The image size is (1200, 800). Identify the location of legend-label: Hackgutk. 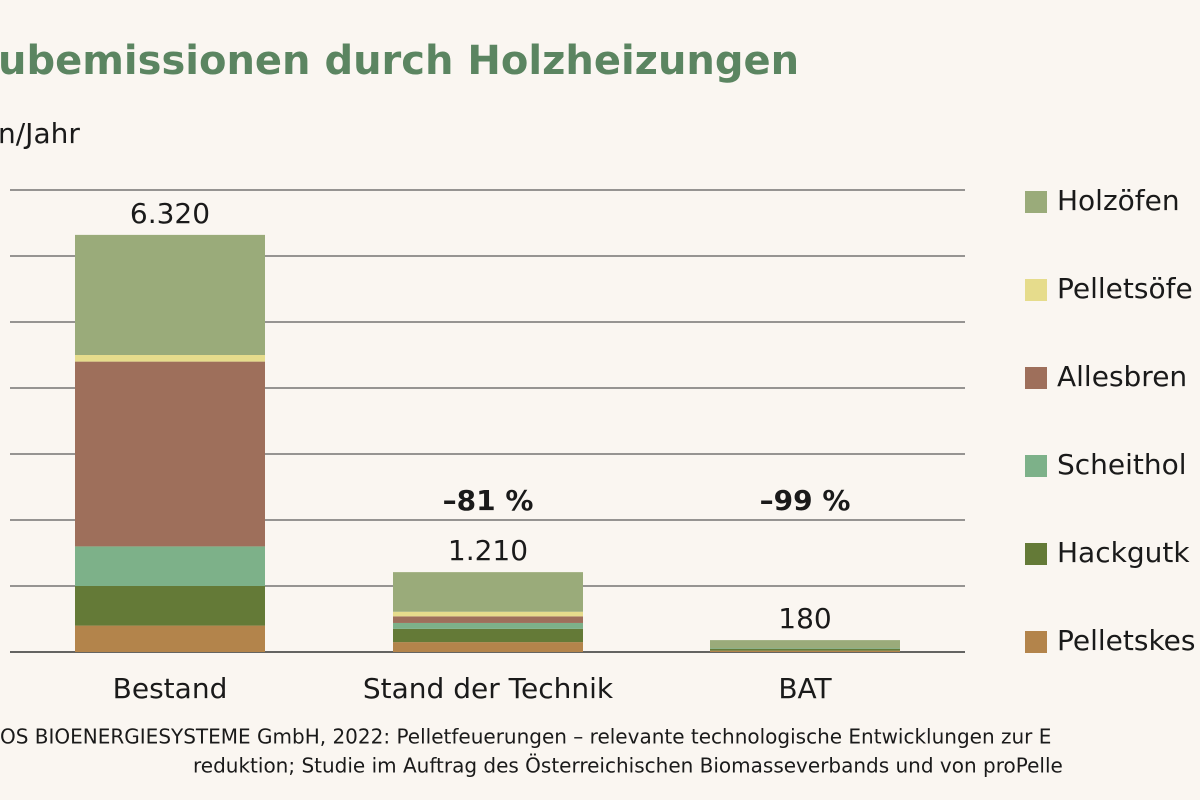
(1123, 552).